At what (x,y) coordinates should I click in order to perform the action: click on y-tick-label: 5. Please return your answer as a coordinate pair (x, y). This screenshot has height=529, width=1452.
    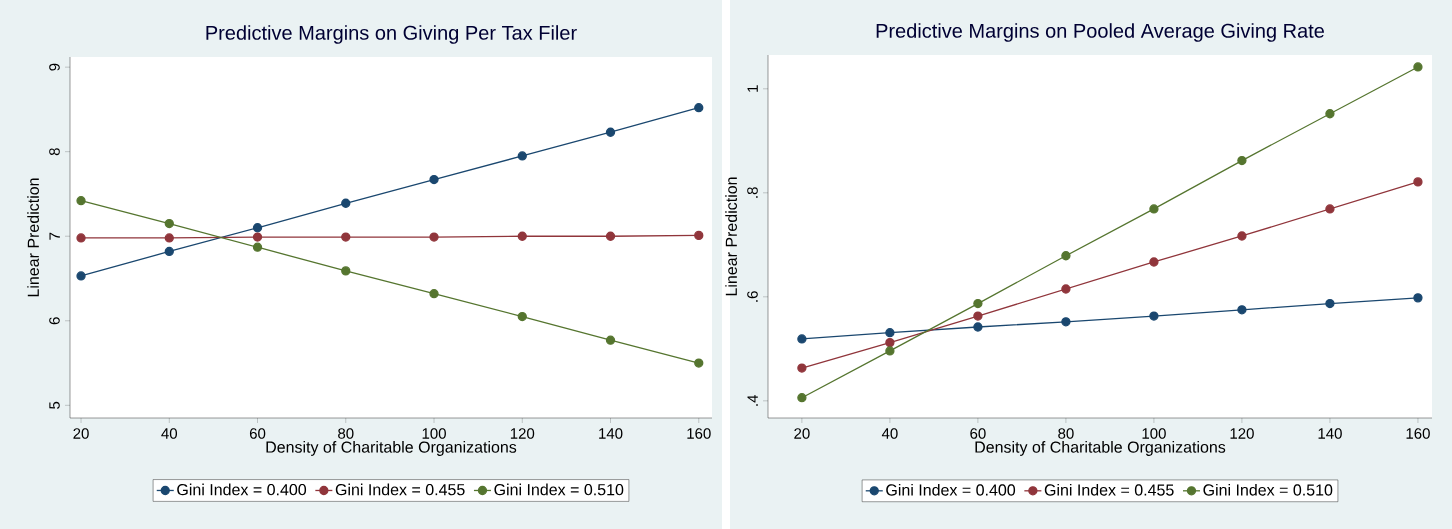
    Looking at the image, I should click on (54, 405).